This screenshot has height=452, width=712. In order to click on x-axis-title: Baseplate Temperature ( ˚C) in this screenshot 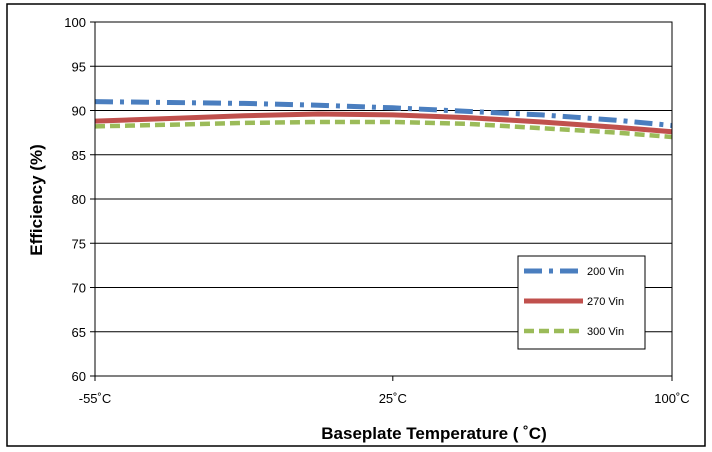, I will do `click(433, 433)`.